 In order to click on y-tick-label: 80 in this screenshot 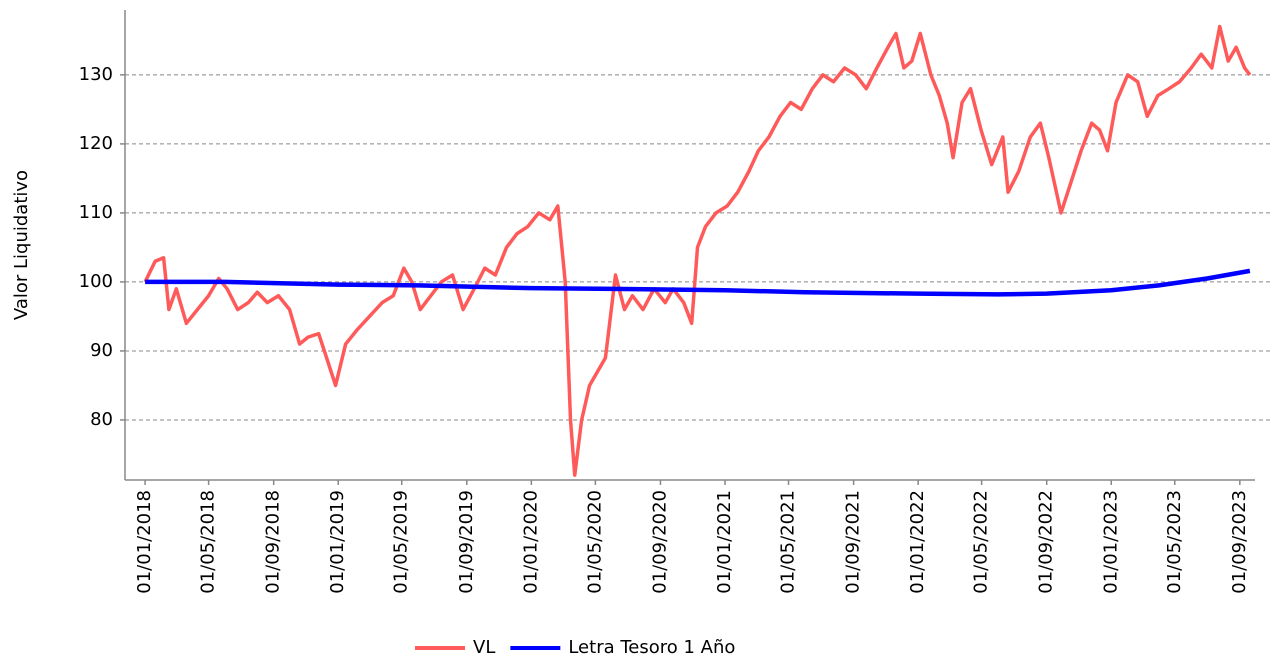, I will do `click(101, 419)`.